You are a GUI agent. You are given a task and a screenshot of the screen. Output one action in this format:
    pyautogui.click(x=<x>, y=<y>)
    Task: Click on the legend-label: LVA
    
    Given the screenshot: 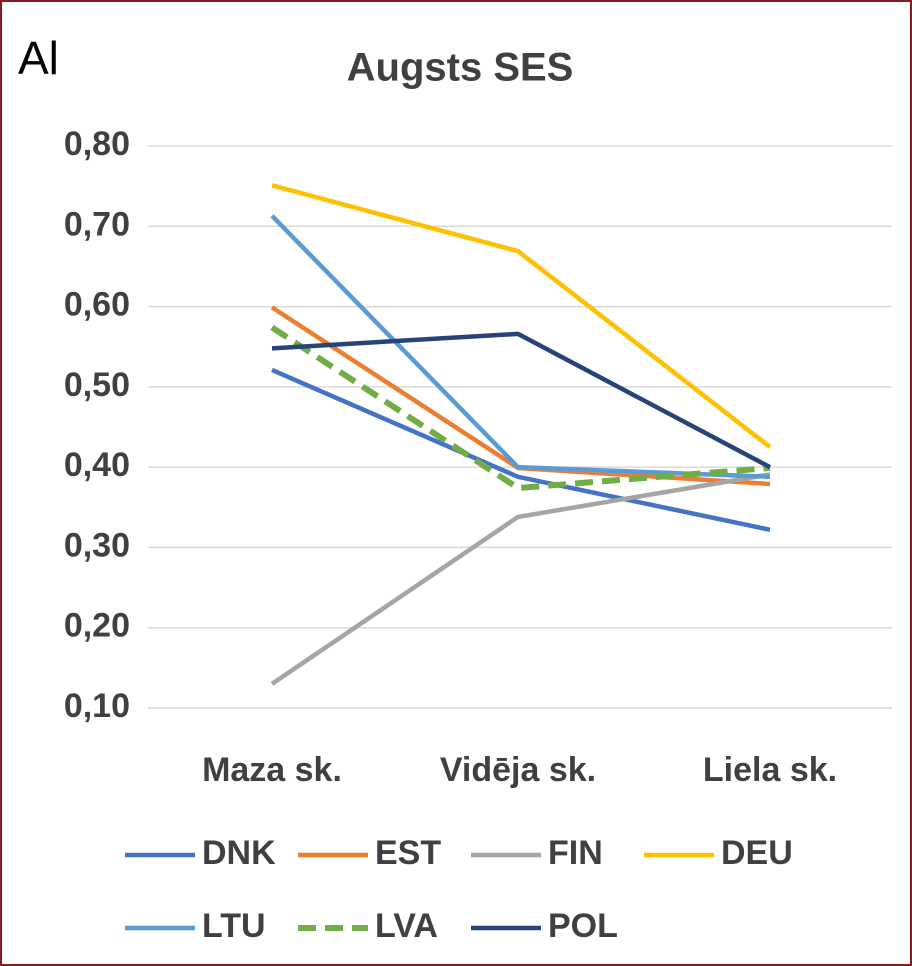 What is the action you would take?
    pyautogui.click(x=406, y=926)
    